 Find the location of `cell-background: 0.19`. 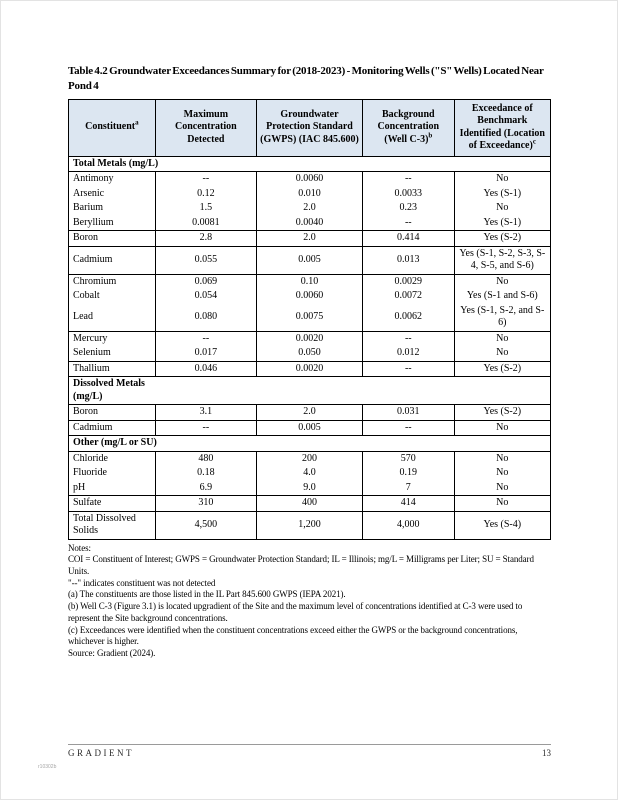

cell-background: 0.19 is located at coordinates (408, 473).